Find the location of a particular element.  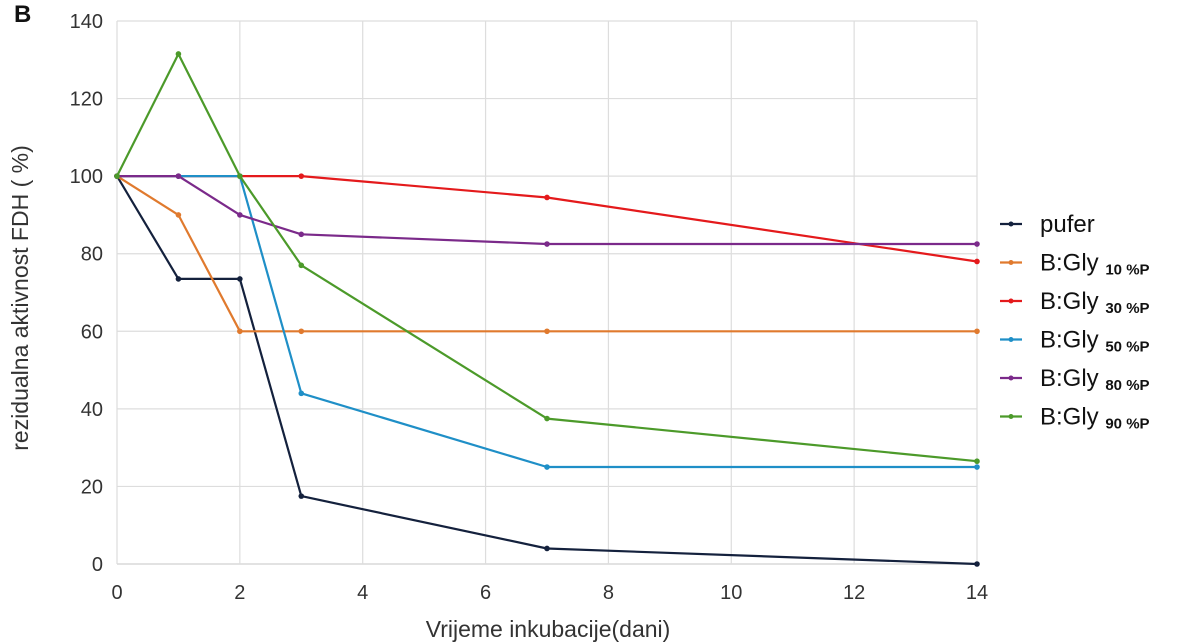

legend-item: pufer is located at coordinates (1047, 224).